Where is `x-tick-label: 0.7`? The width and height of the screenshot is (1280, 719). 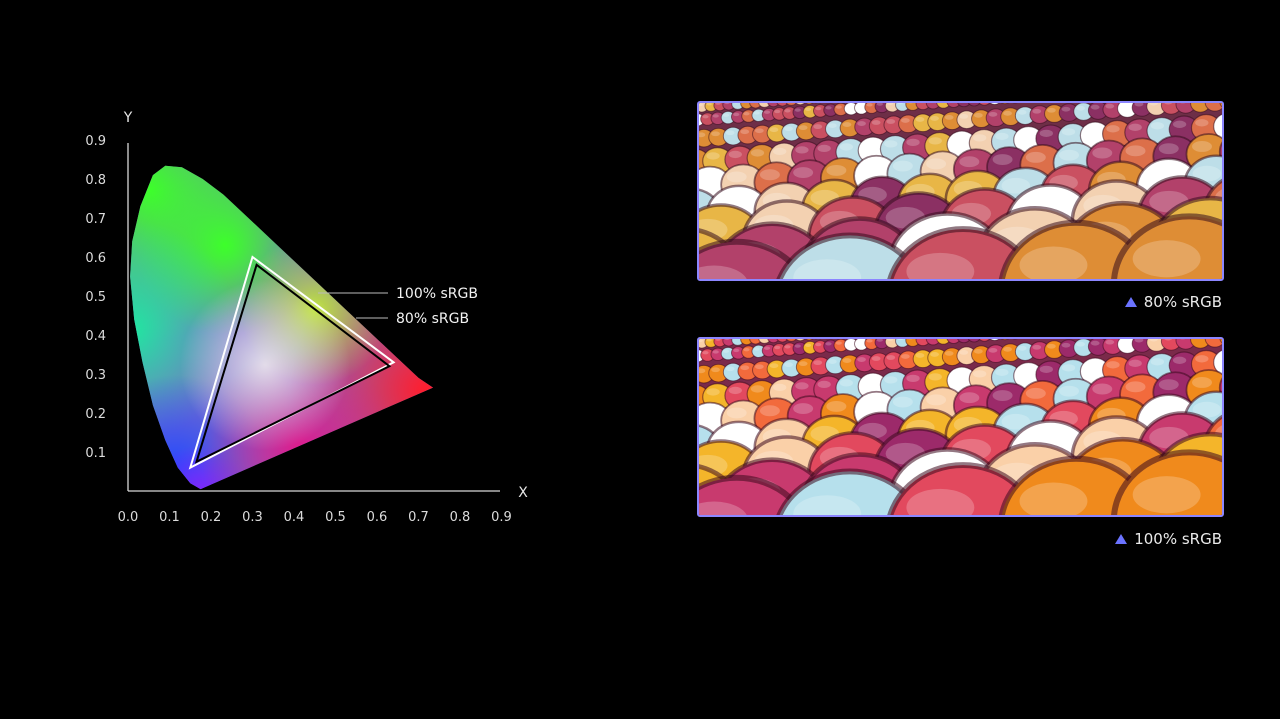 x-tick-label: 0.7 is located at coordinates (418, 517).